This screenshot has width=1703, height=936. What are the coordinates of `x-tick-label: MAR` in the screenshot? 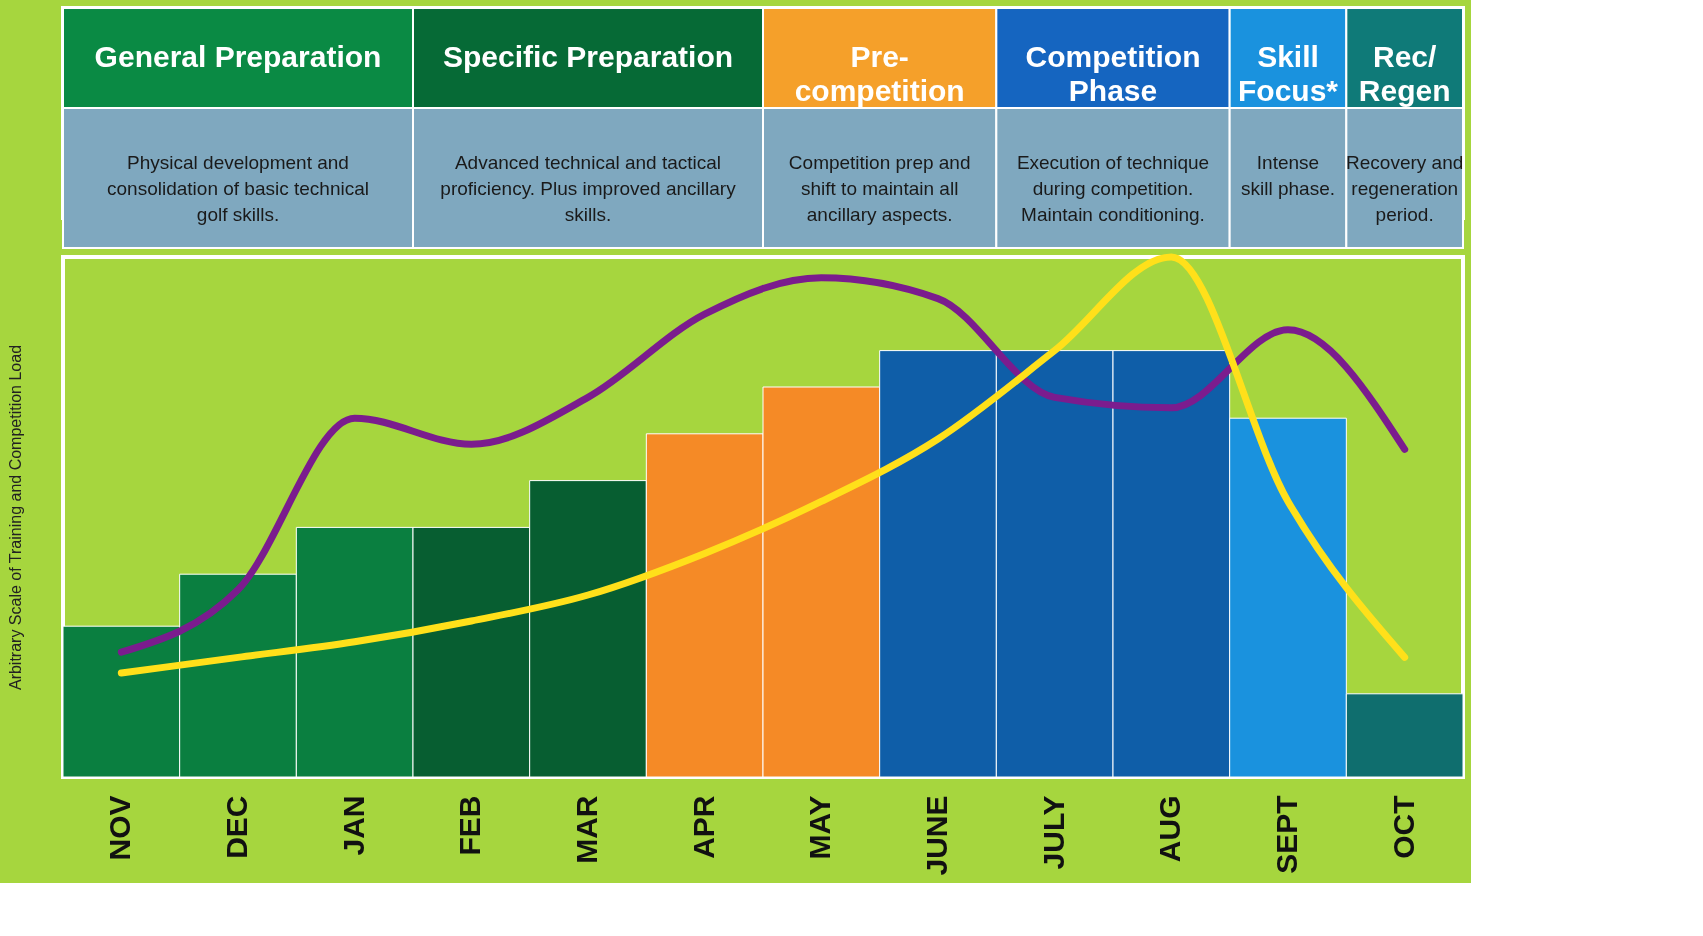 It's located at (586, 829).